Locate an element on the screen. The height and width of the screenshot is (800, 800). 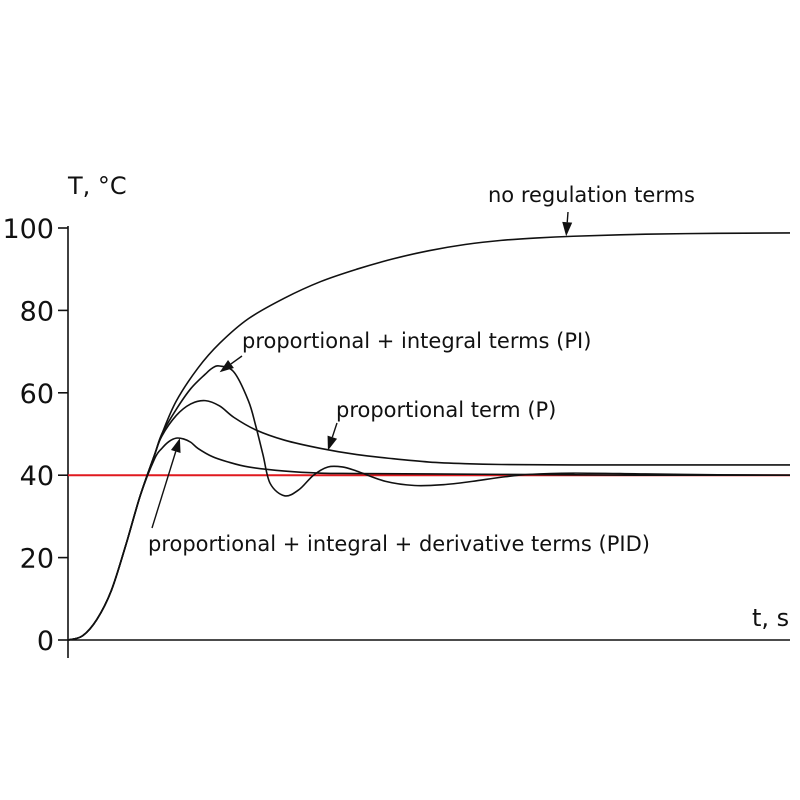
y-tick-label: 20 is located at coordinates (37, 559).